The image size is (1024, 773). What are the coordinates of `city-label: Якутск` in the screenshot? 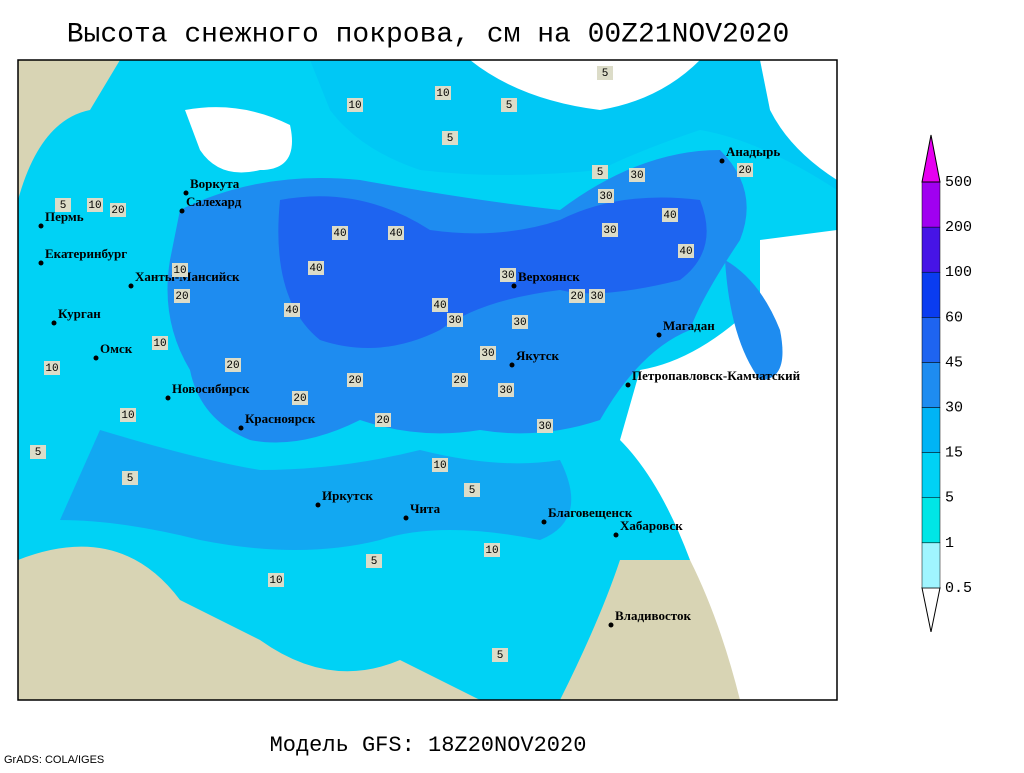 It's located at (538, 355).